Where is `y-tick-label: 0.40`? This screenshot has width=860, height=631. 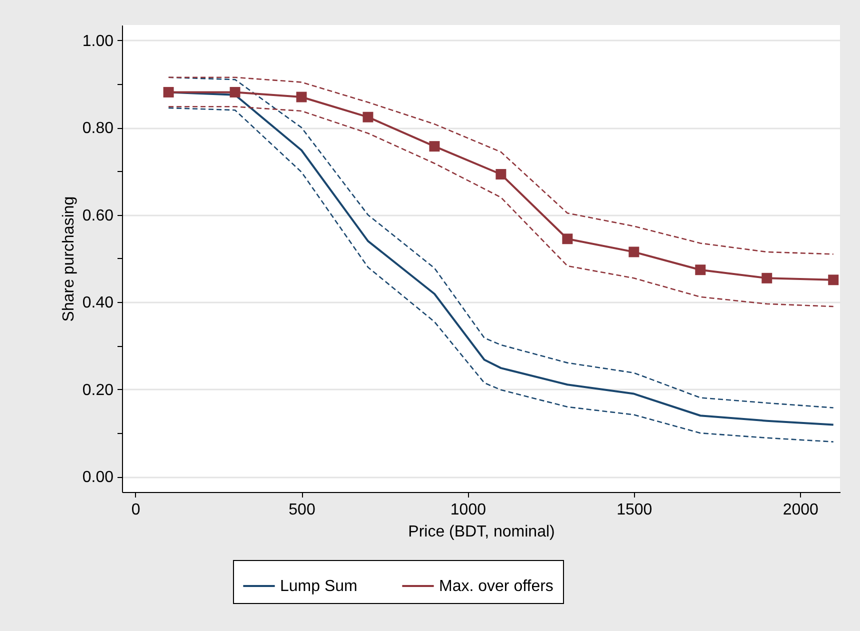
y-tick-label: 0.40 is located at coordinates (98, 303).